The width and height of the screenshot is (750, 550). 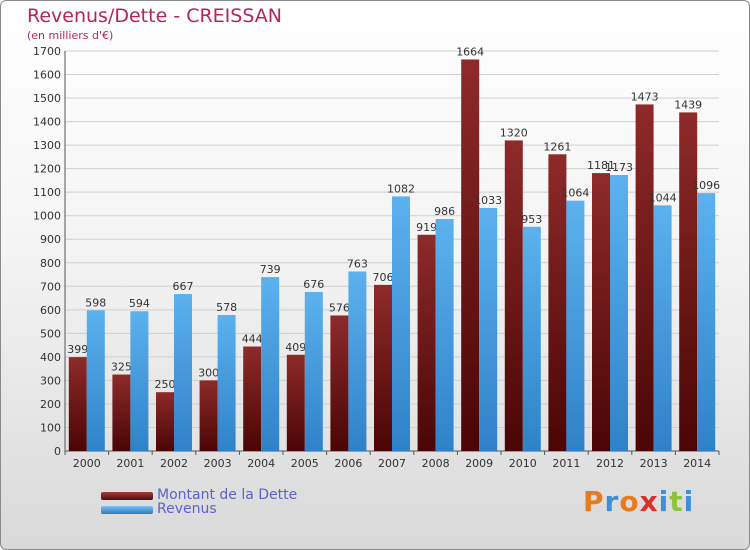 I want to click on y-tick-label: 600, so click(x=50, y=310).